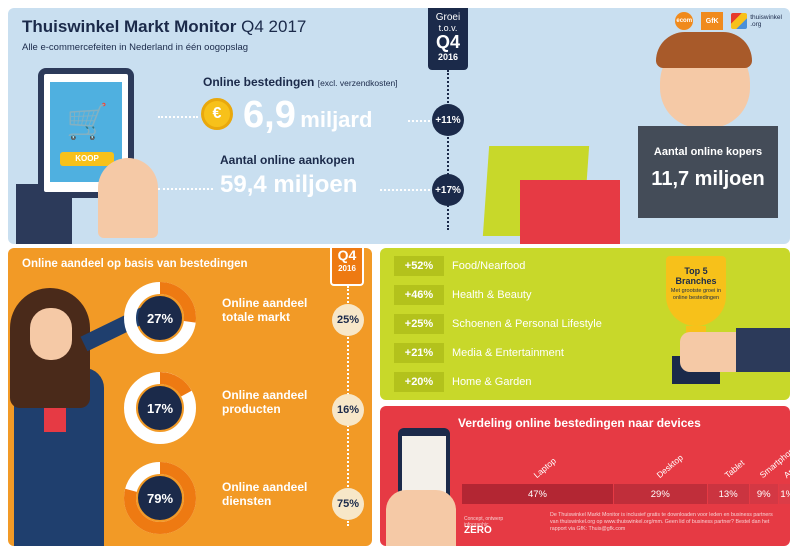 The height and width of the screenshot is (550, 800). Describe the element at coordinates (419, 353) in the screenshot. I see `branch-growth: +21%` at that location.